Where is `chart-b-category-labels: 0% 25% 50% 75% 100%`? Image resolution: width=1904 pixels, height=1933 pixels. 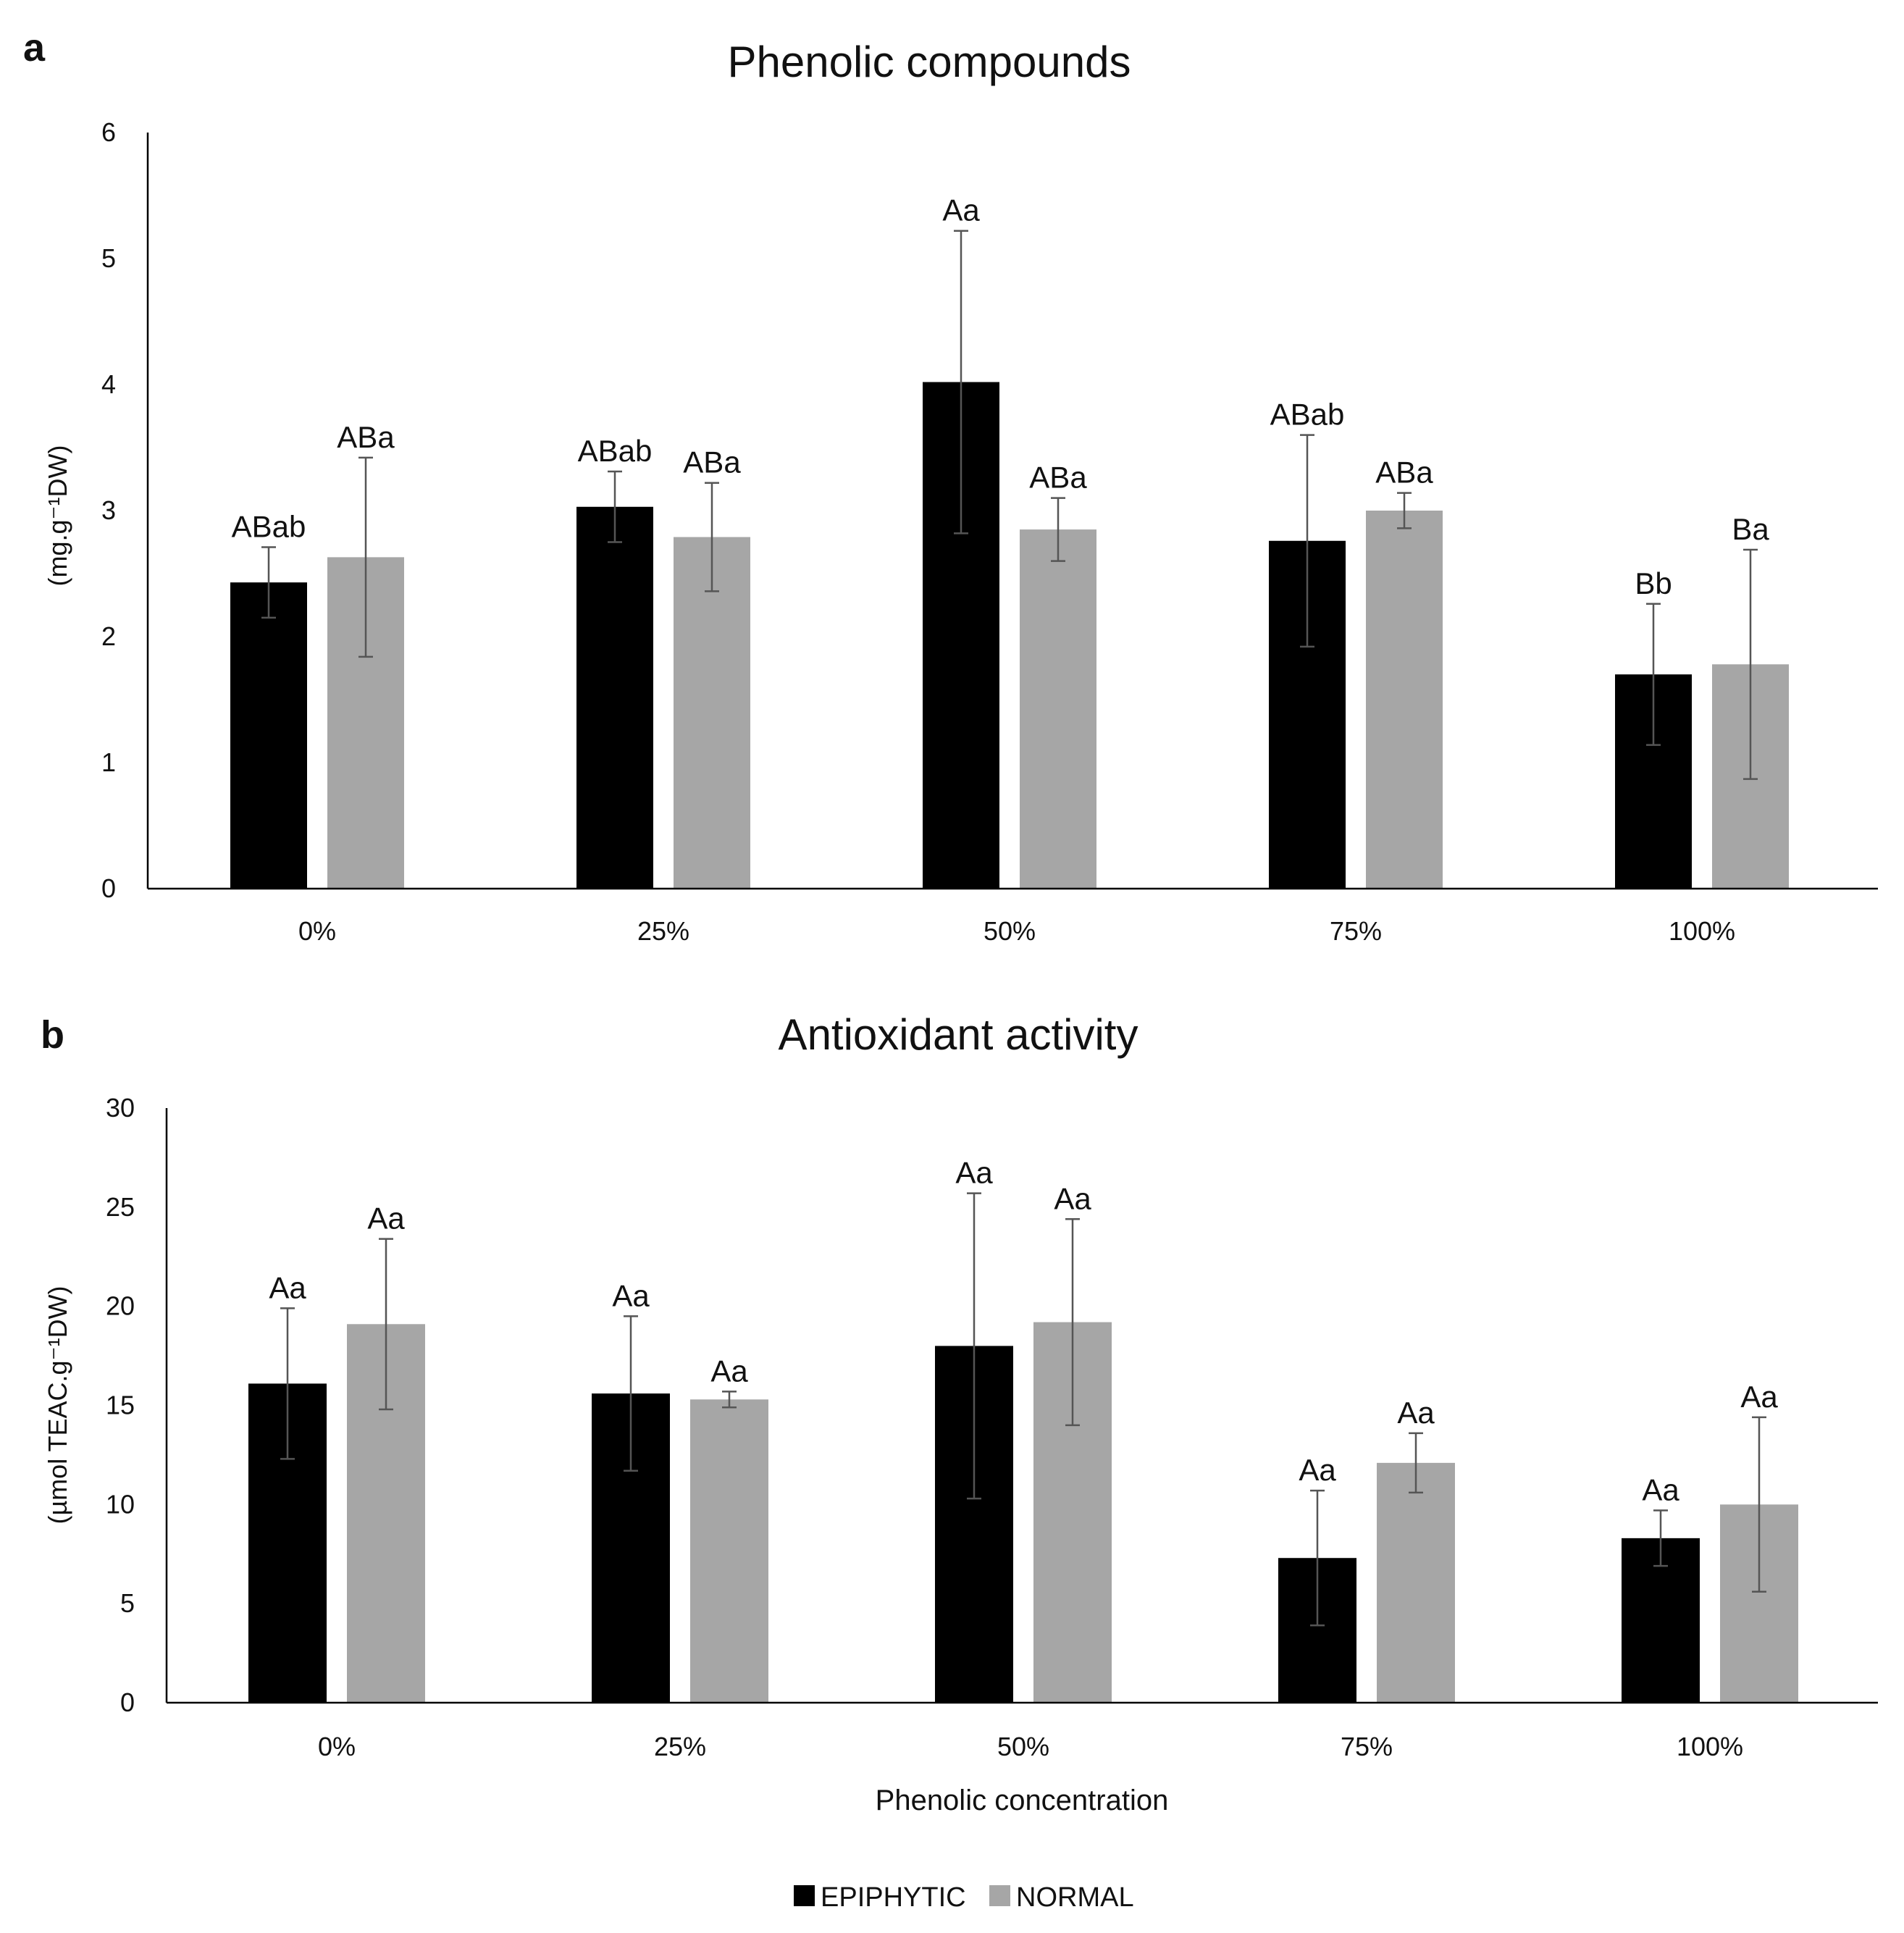 chart-b-category-labels: 0% 25% 50% 75% 100% is located at coordinates (1030, 1746).